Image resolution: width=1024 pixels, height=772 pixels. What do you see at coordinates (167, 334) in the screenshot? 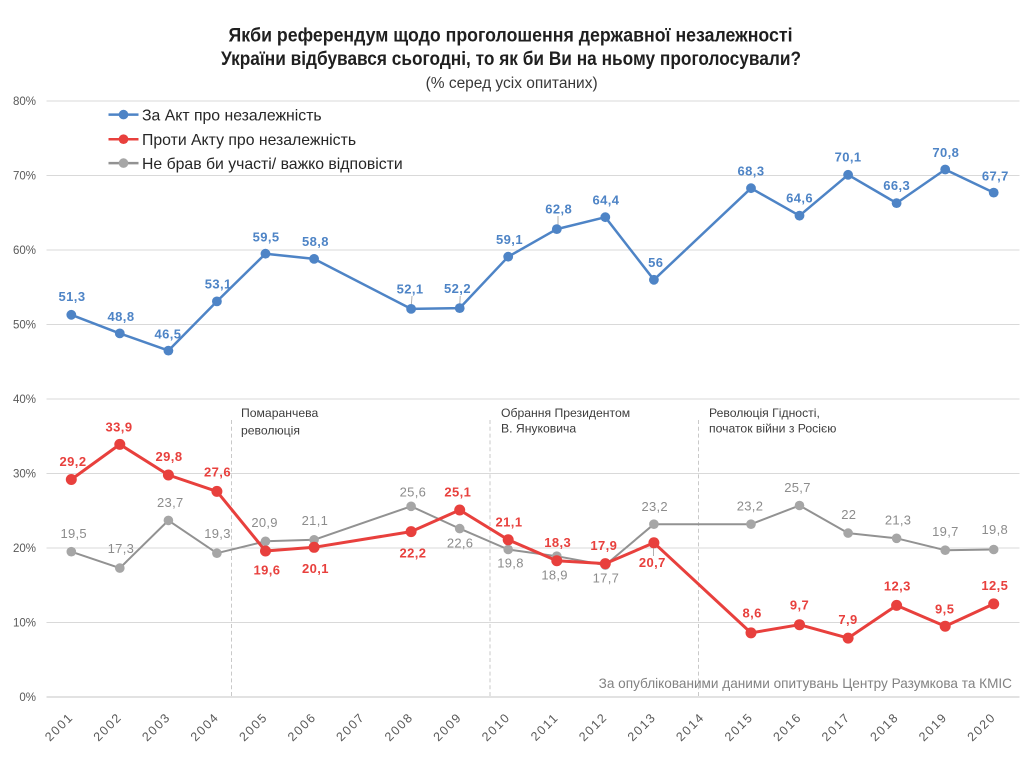
I see `svg-text: 46,5` at bounding box center [167, 334].